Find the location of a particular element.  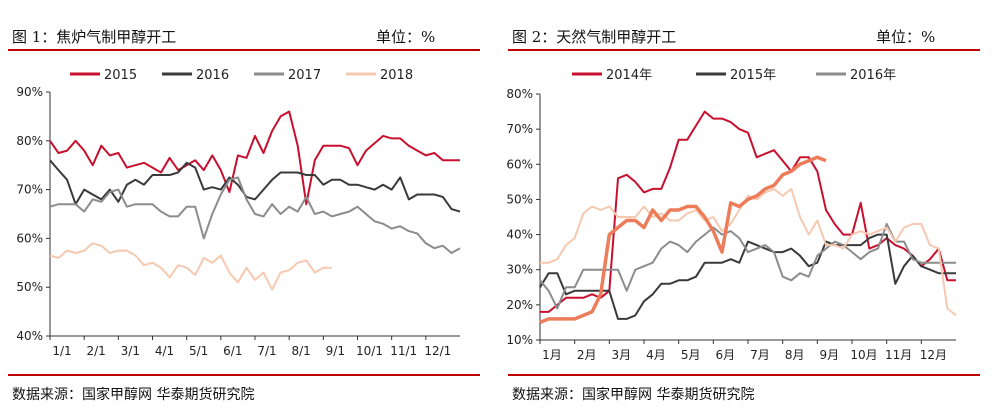

chart-title: 图 2：天然气制甲醇开工 is located at coordinates (594, 37).